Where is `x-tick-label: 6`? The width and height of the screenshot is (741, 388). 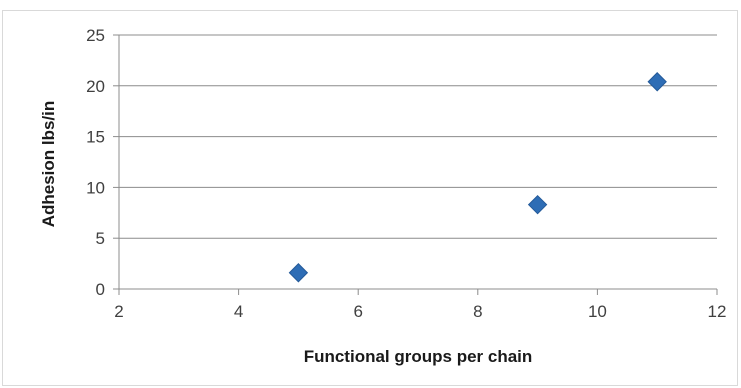
x-tick-label: 6 is located at coordinates (357, 311).